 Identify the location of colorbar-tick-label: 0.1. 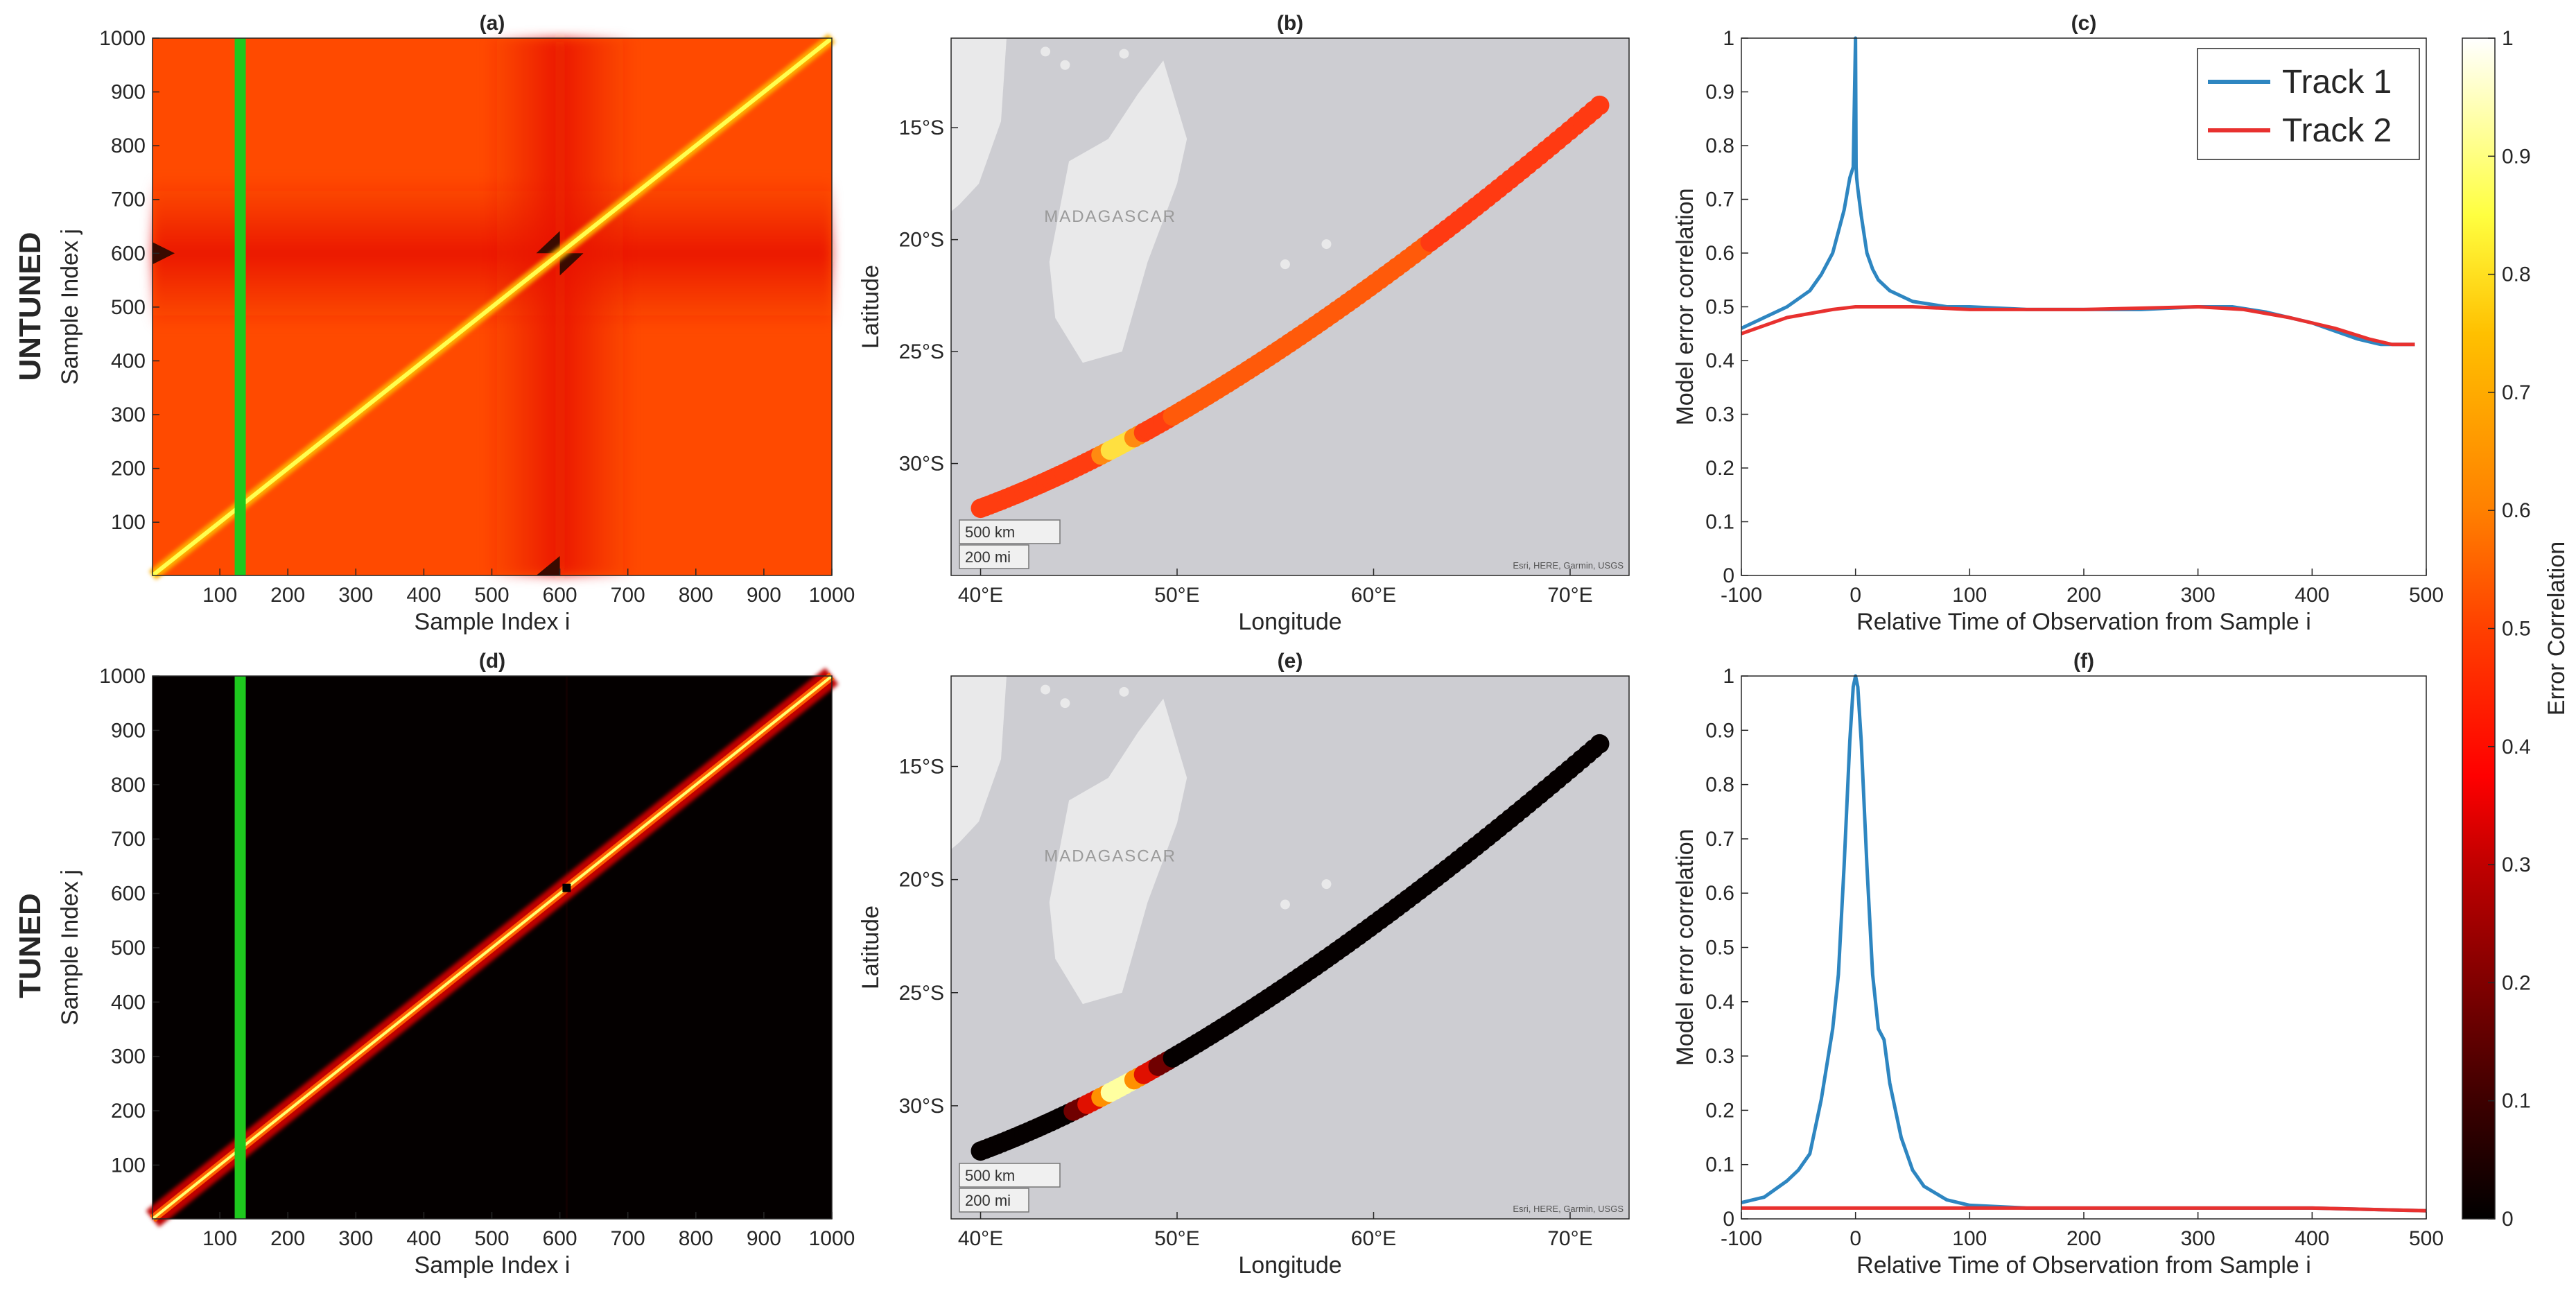
(2516, 1101).